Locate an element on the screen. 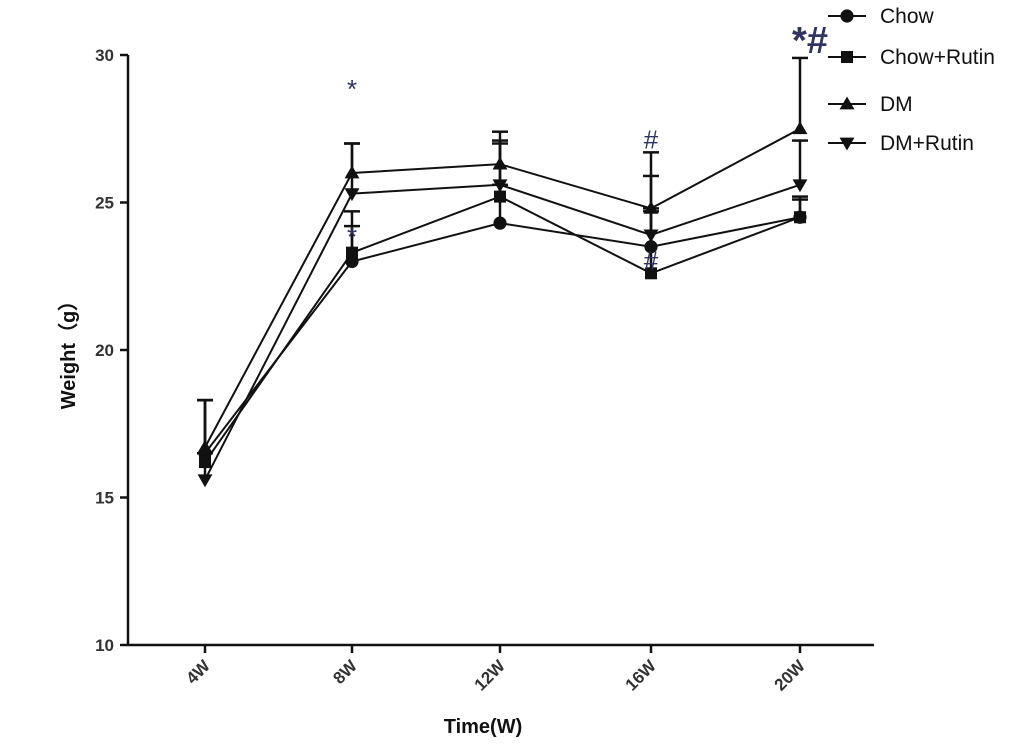 This screenshot has height=746, width=1020. legend-item: DM is located at coordinates (870, 104).